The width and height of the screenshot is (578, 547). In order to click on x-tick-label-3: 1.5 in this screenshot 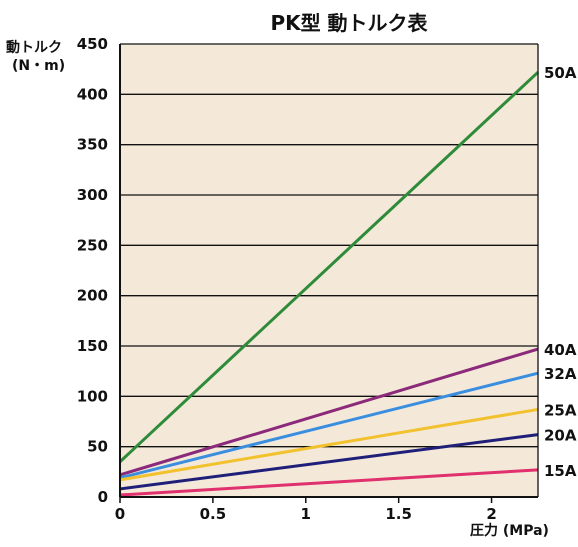, I will do `click(398, 514)`.